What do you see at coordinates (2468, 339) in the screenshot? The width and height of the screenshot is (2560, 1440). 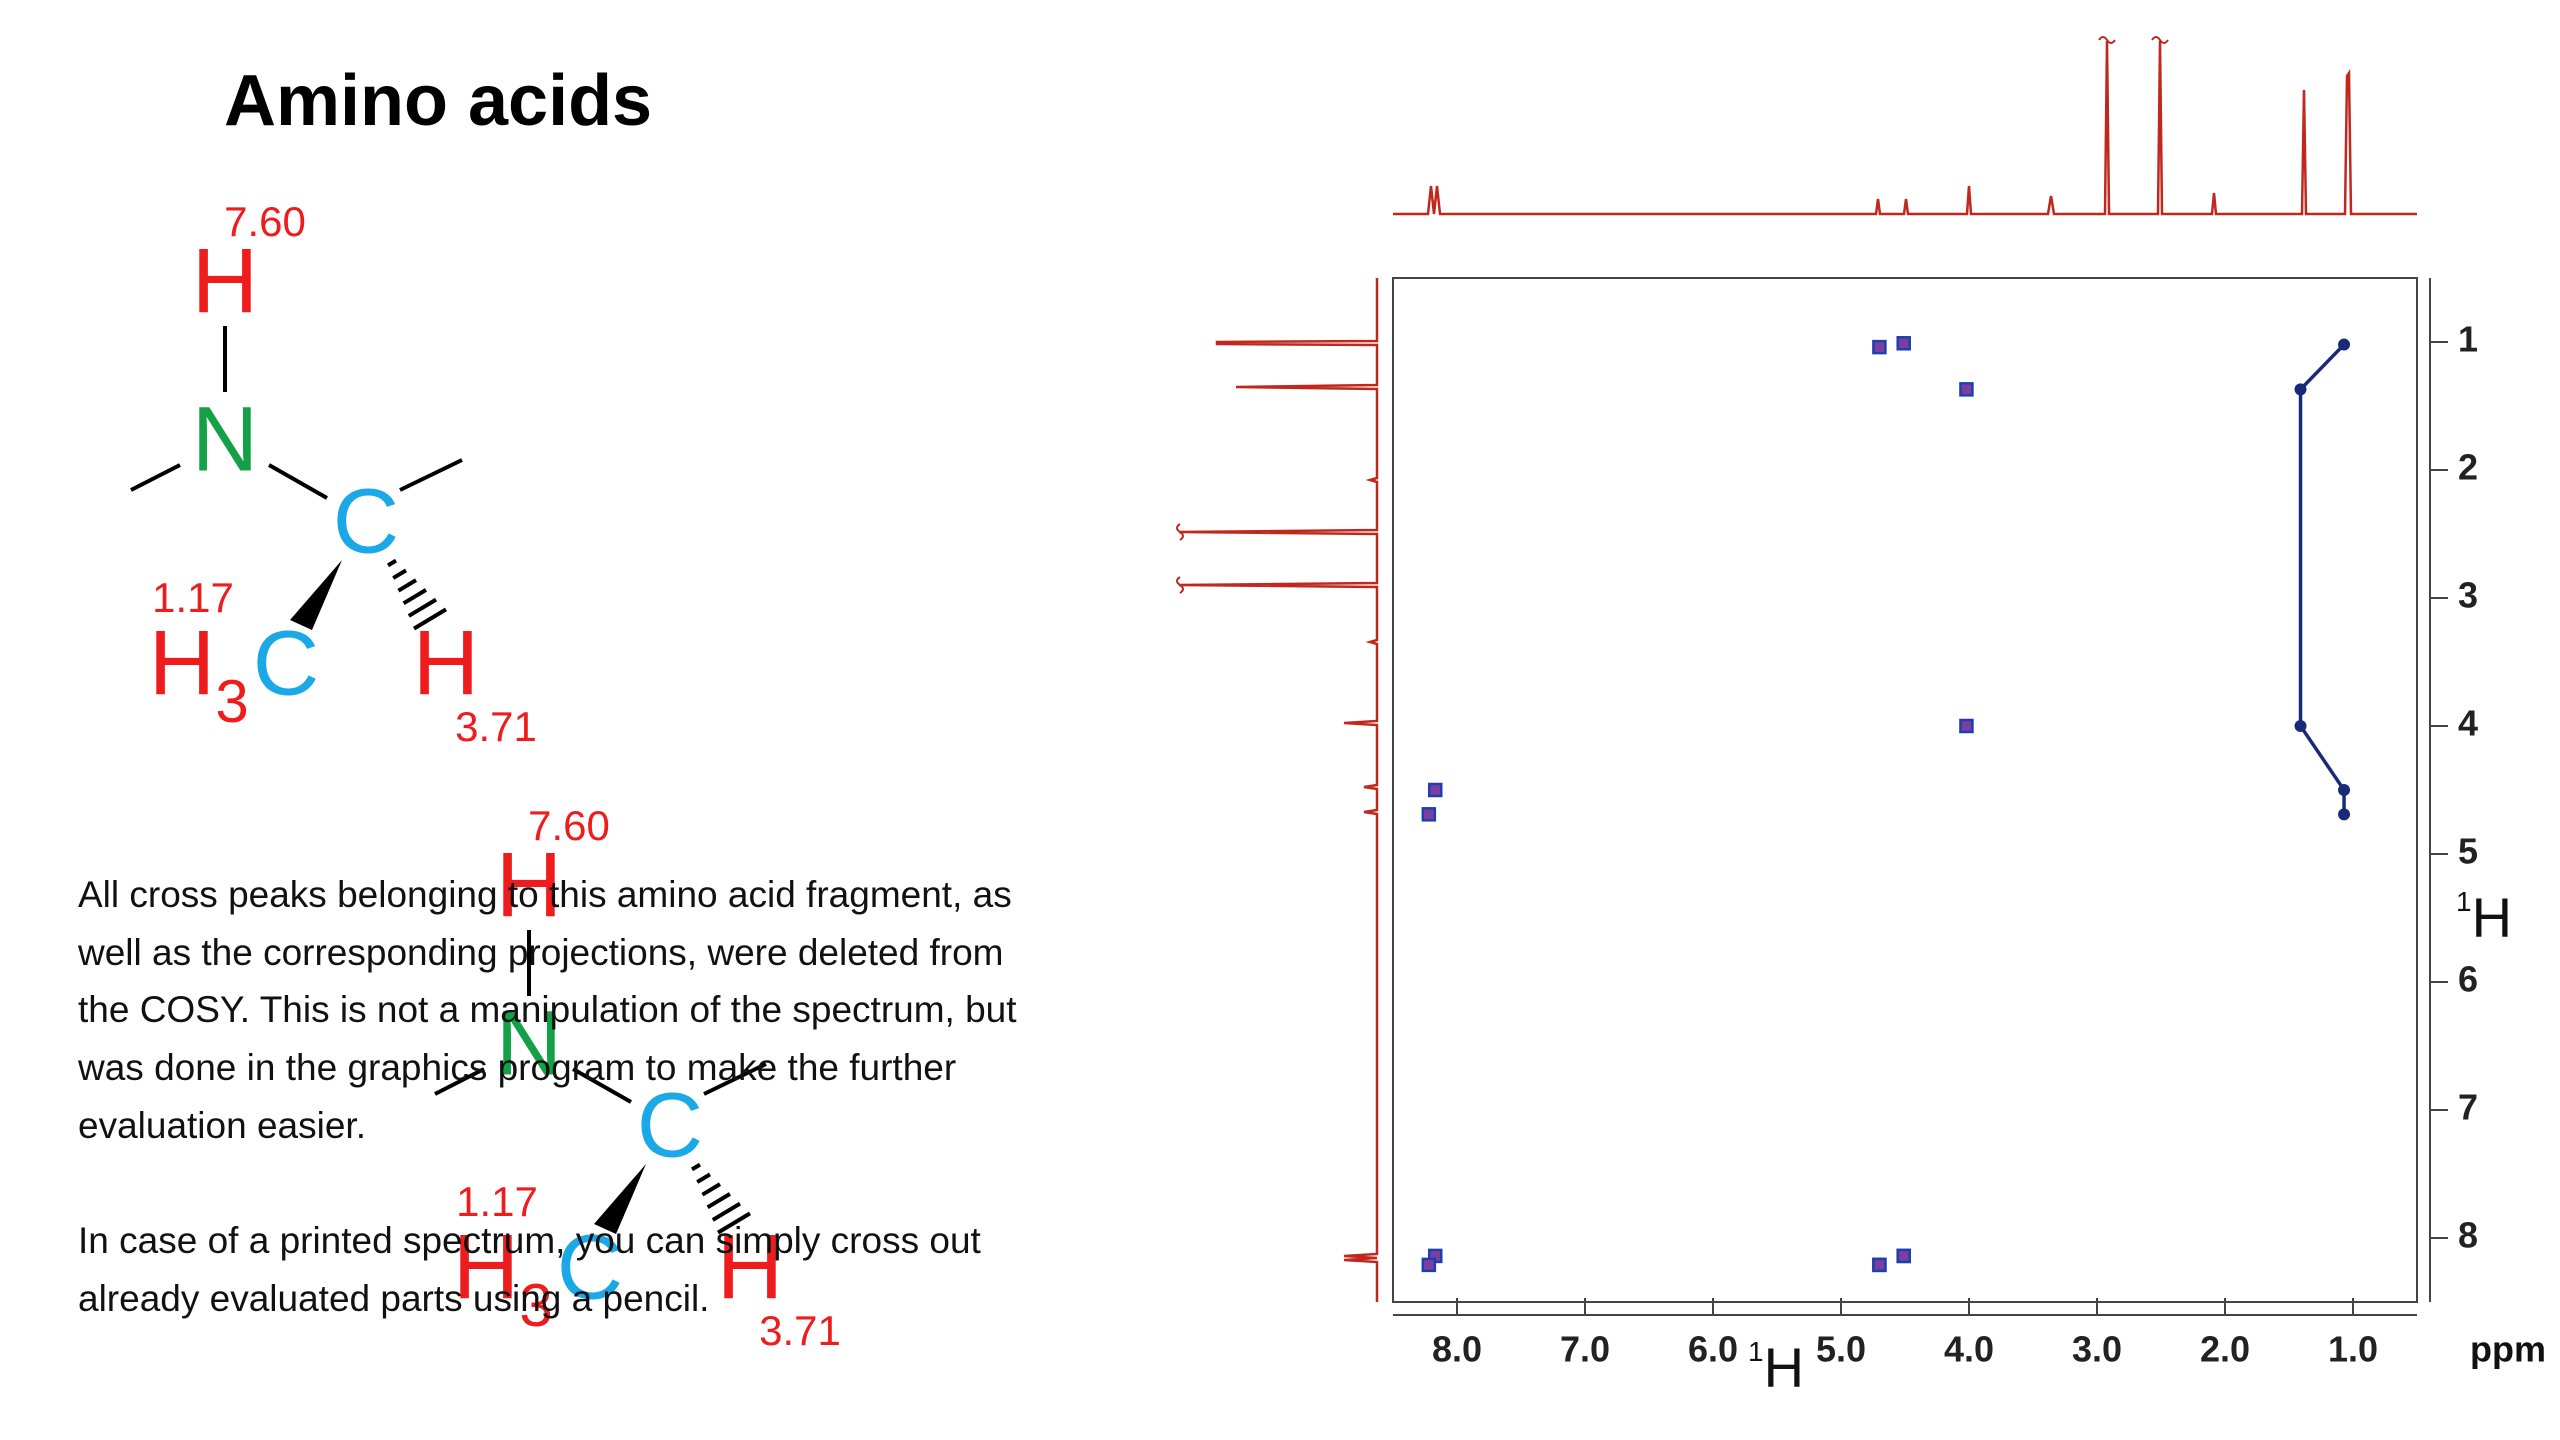 I see `y-tick-label: 1` at bounding box center [2468, 339].